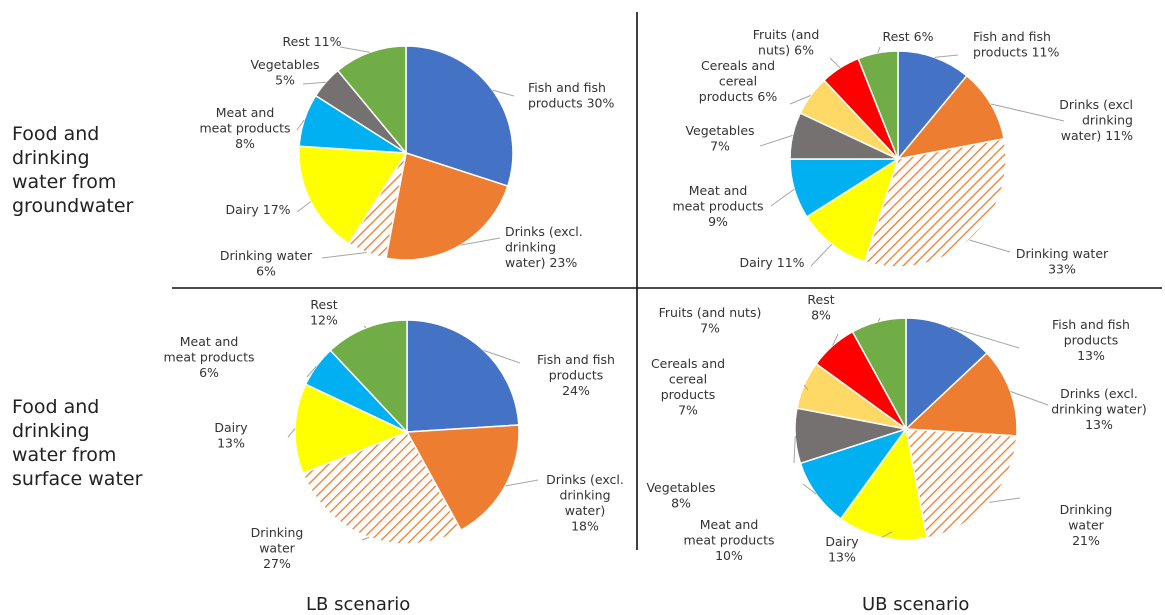 This screenshot has width=1165, height=615. What do you see at coordinates (312, 41) in the screenshot?
I see `data-label-rest: Rest 11%` at bounding box center [312, 41].